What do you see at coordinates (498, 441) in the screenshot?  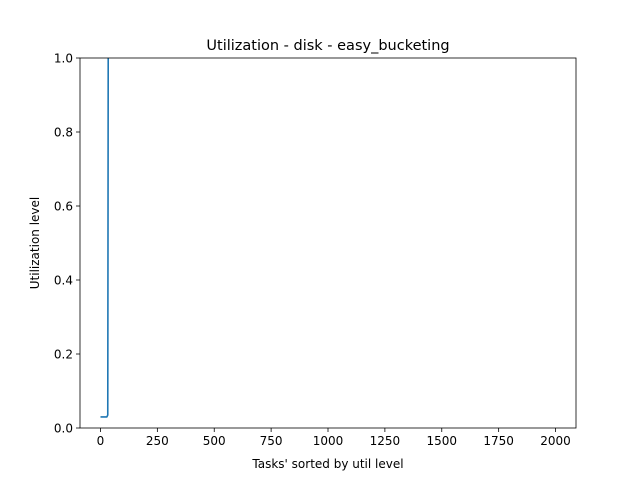 I see `x-tick-label: 1750` at bounding box center [498, 441].